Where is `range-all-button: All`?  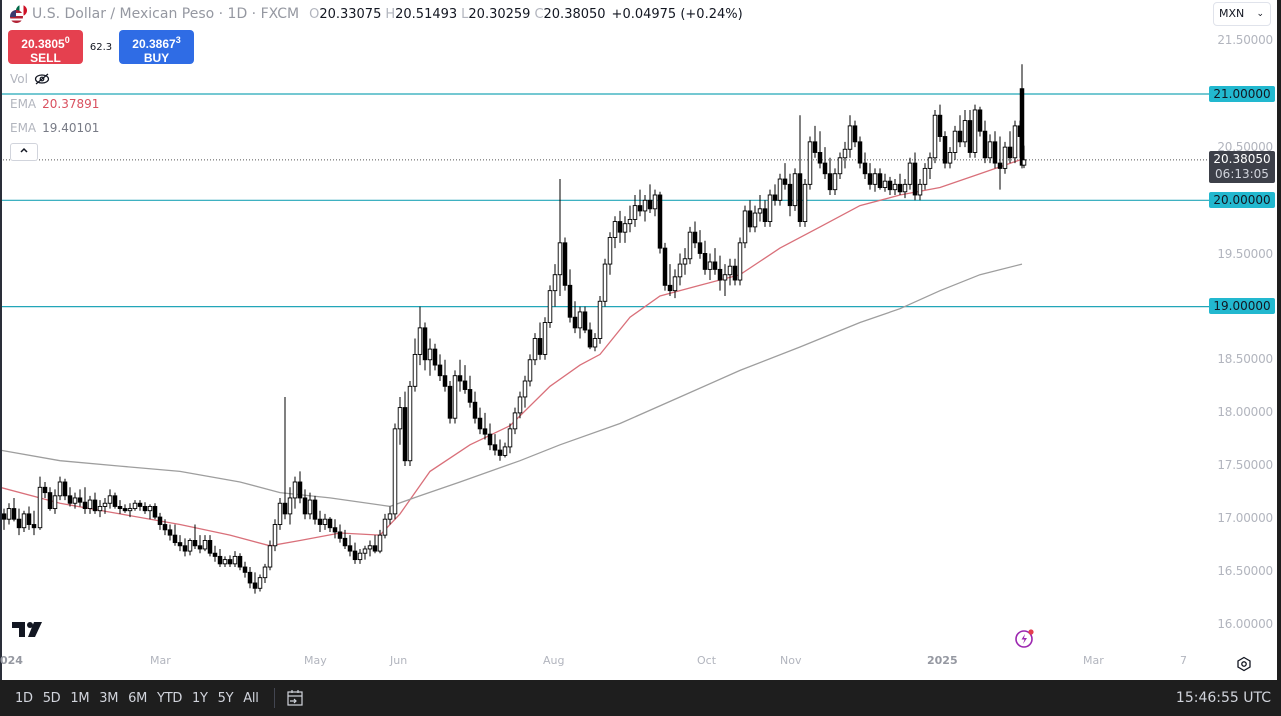
range-all-button: All is located at coordinates (251, 698).